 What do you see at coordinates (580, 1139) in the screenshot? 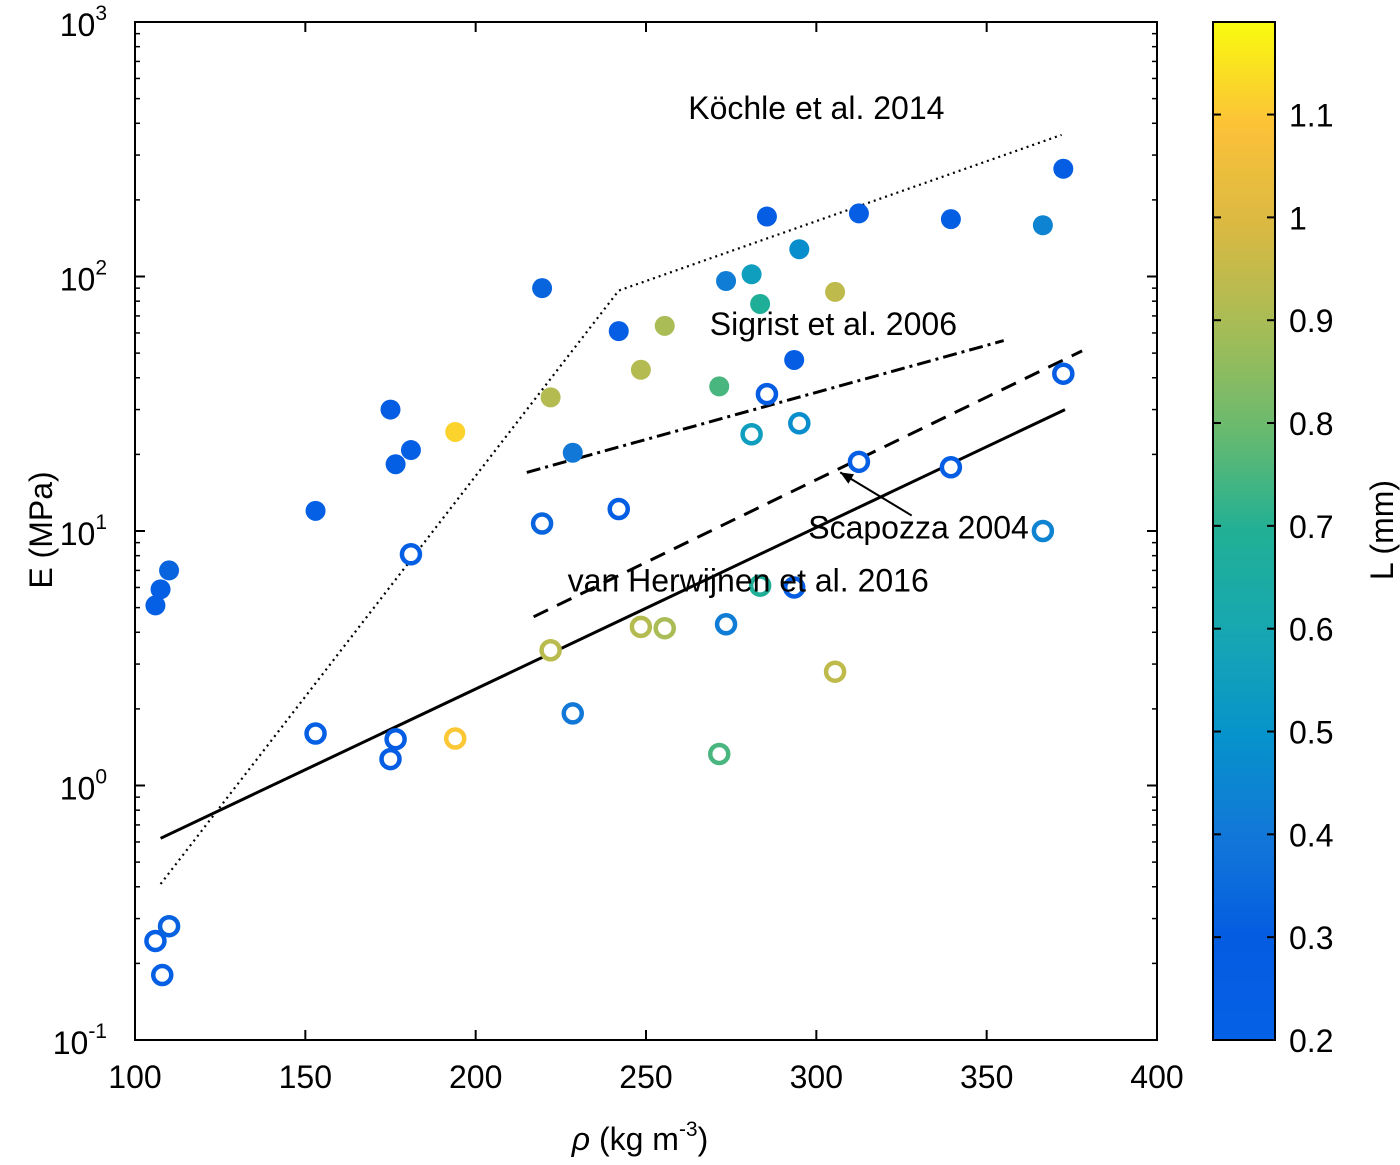
I see `x-axis-title-symbol: ρ` at bounding box center [580, 1139].